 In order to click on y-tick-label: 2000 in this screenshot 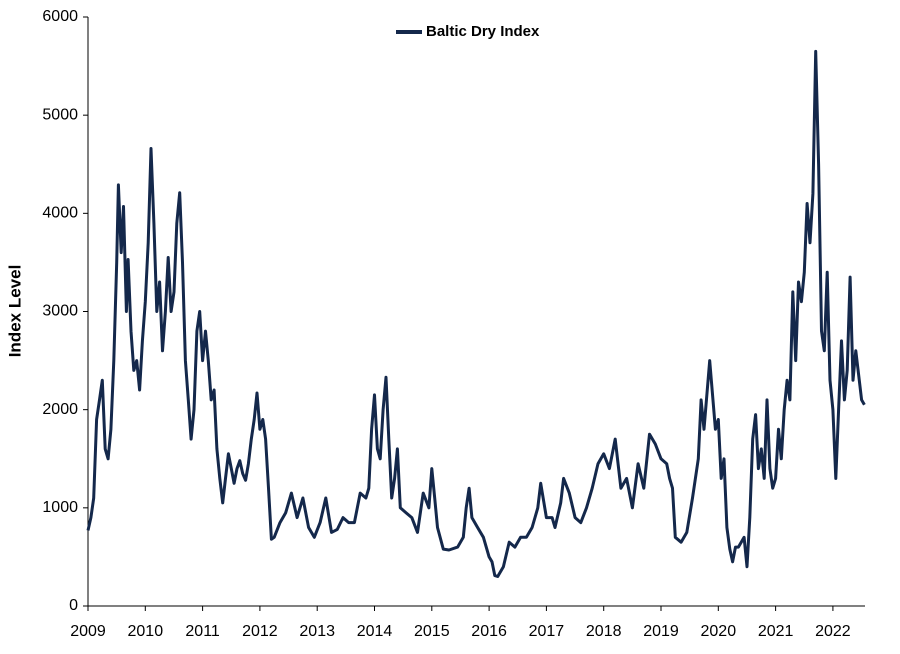, I will do `click(60, 409)`.